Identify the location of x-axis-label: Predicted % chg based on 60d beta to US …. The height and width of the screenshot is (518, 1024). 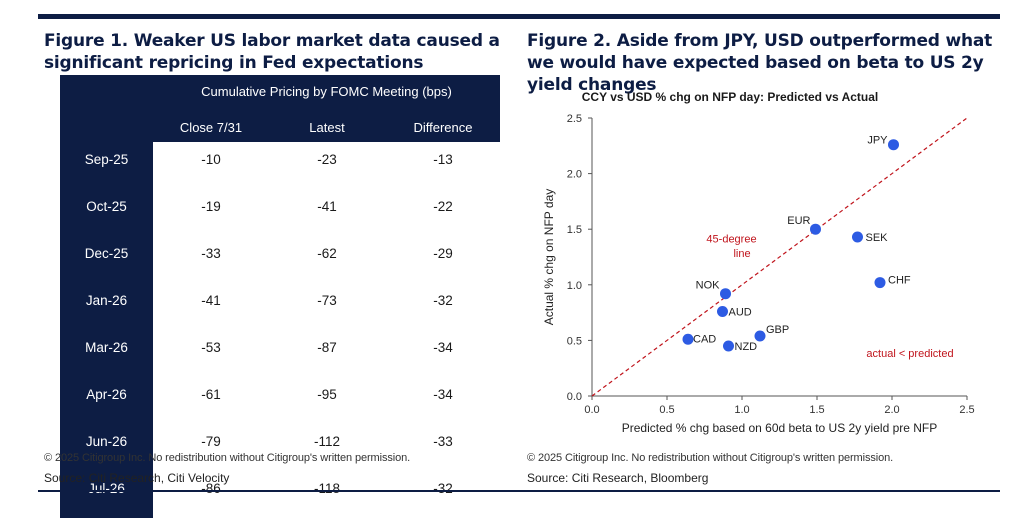
(780, 428).